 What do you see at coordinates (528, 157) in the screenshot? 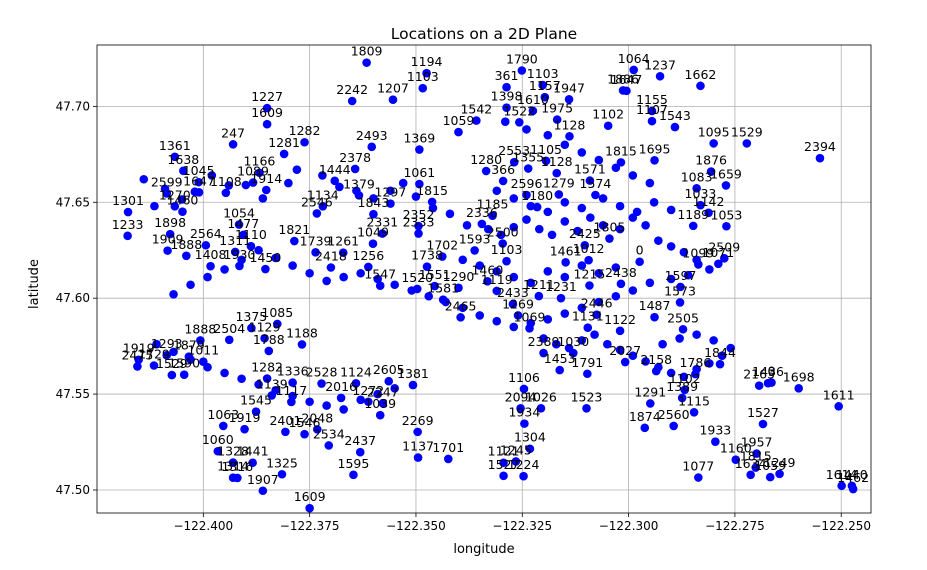
I see `point-label: 1355` at bounding box center [528, 157].